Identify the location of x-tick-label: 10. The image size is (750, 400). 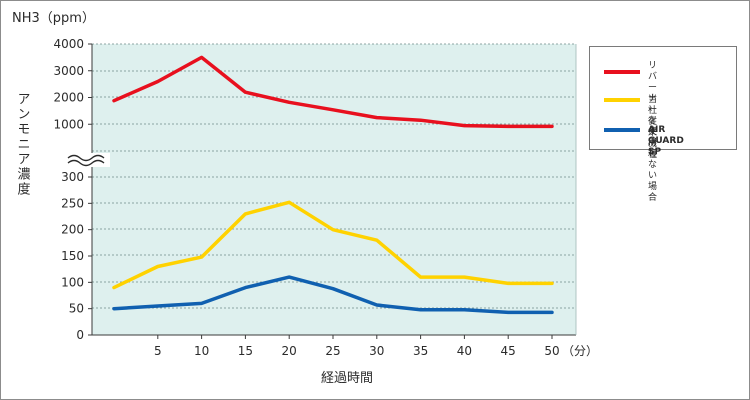
(201, 351).